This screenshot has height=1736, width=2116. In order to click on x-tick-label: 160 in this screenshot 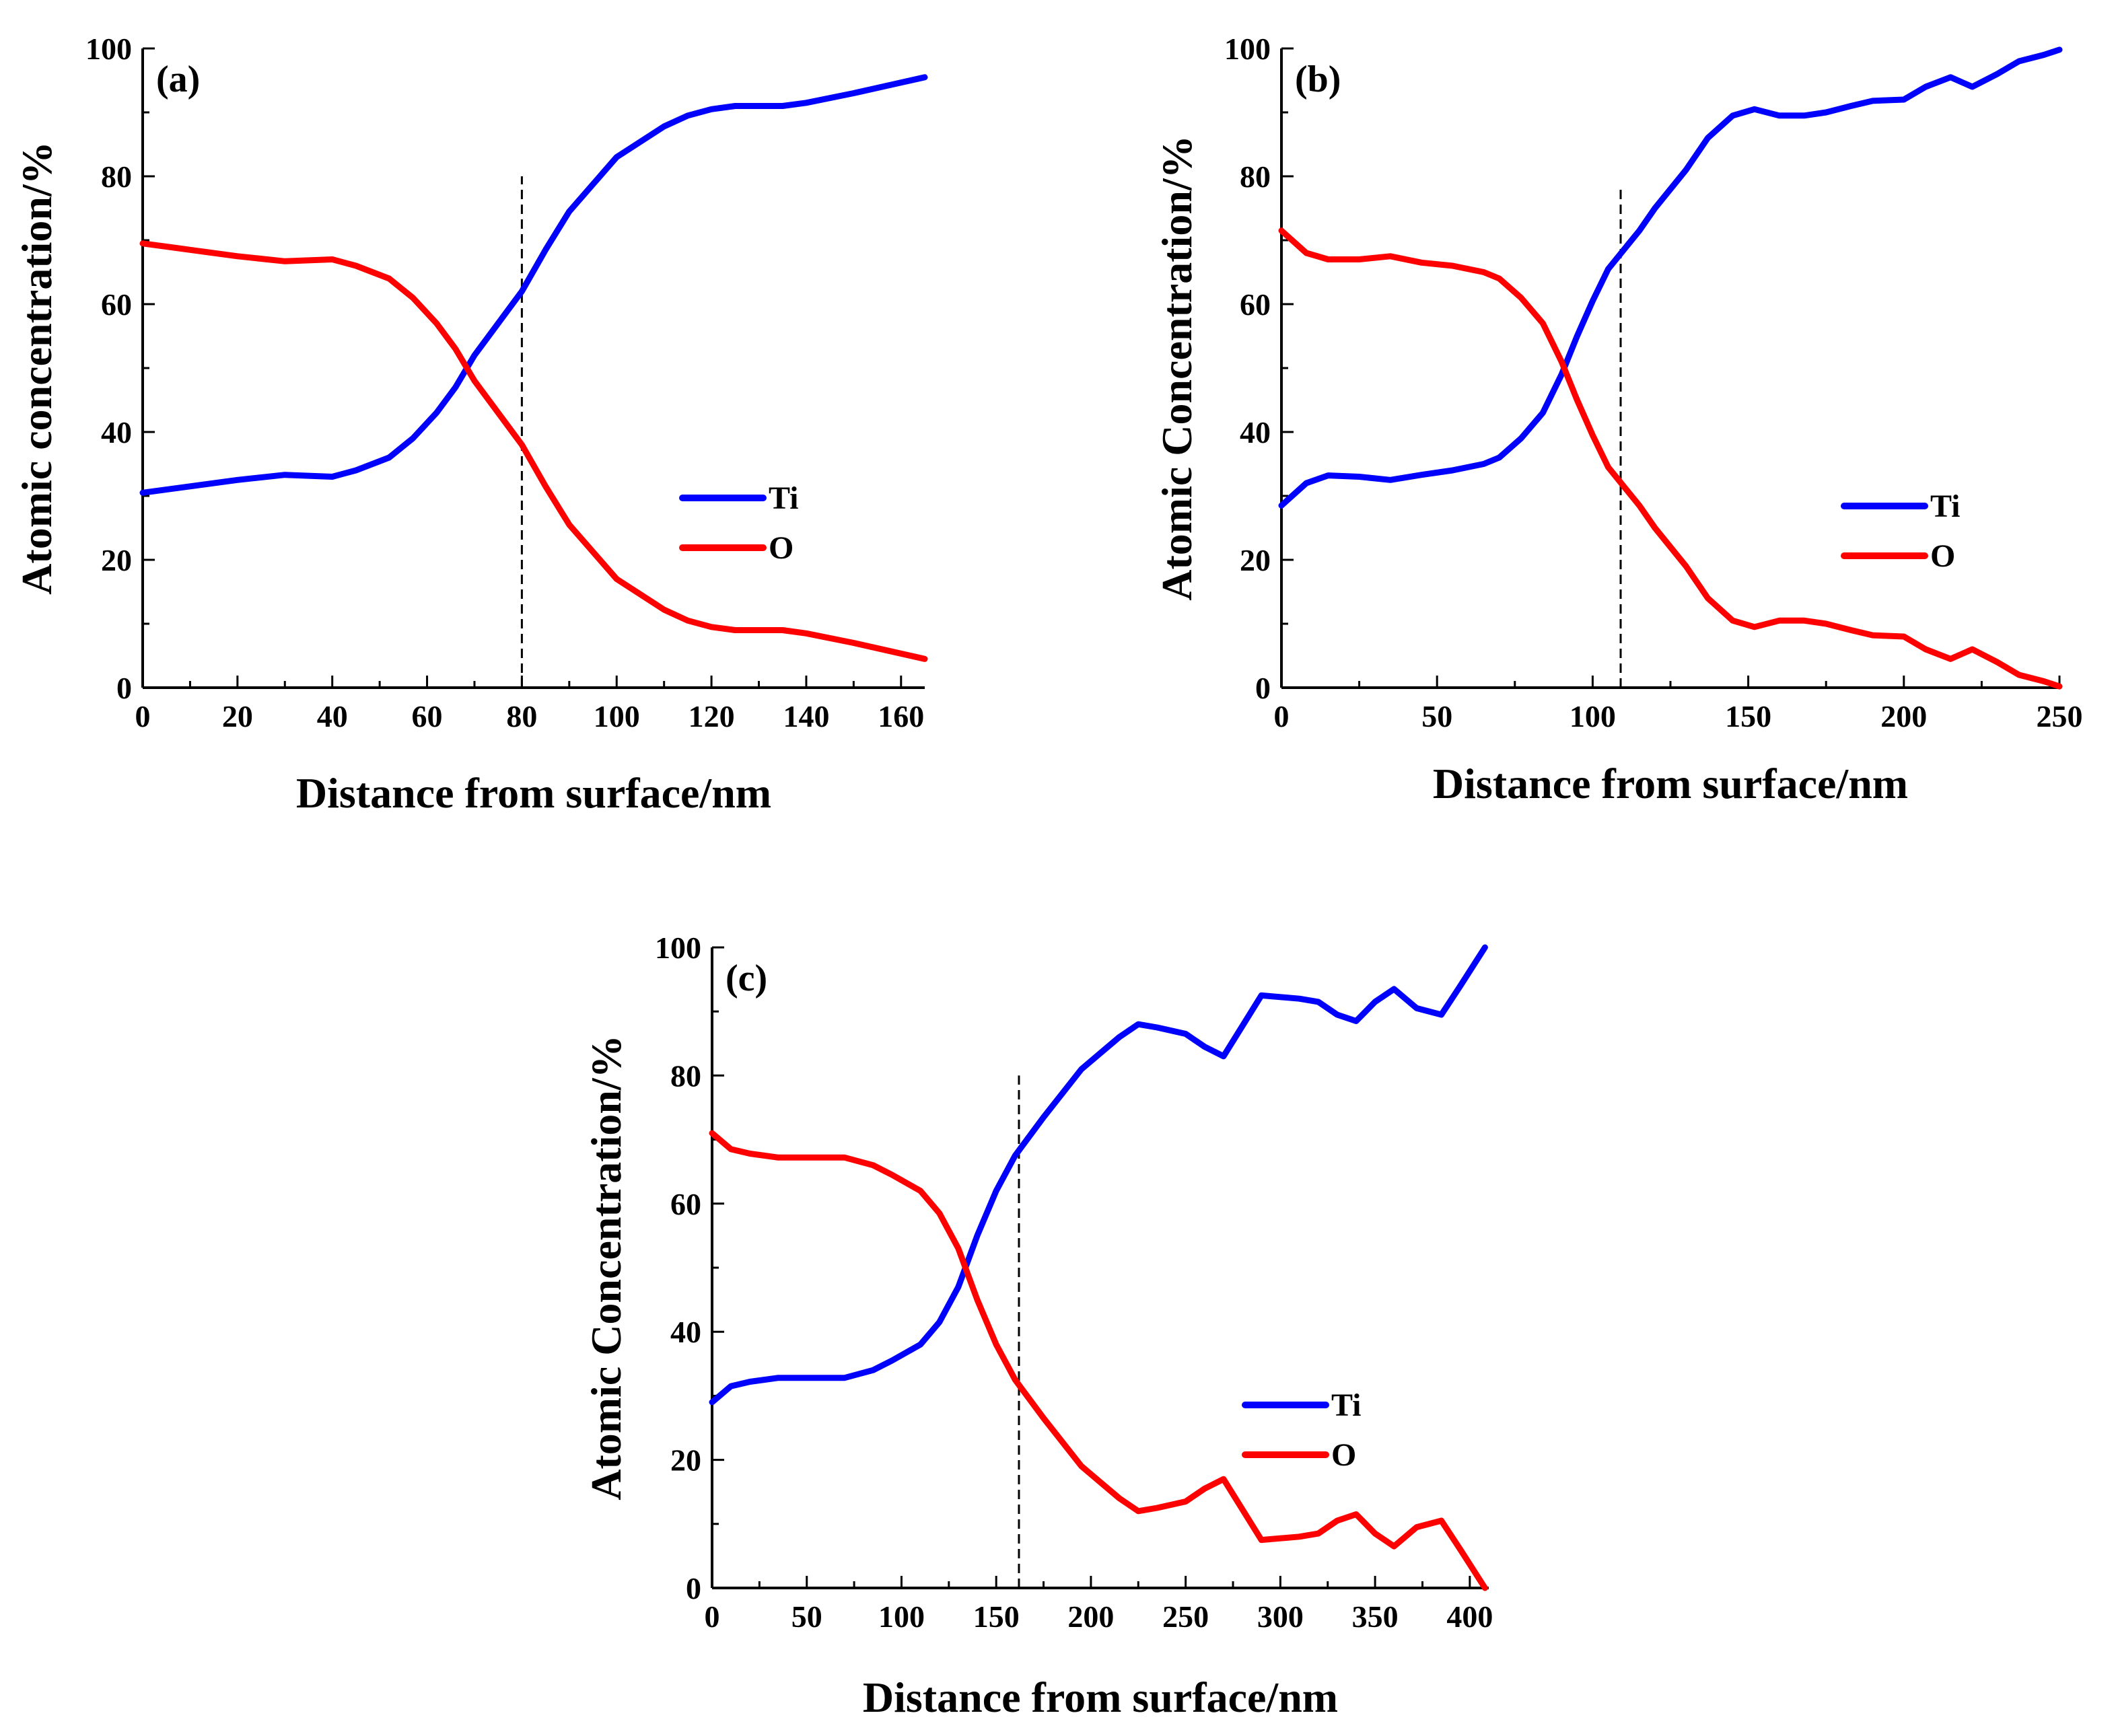, I will do `click(901, 716)`.